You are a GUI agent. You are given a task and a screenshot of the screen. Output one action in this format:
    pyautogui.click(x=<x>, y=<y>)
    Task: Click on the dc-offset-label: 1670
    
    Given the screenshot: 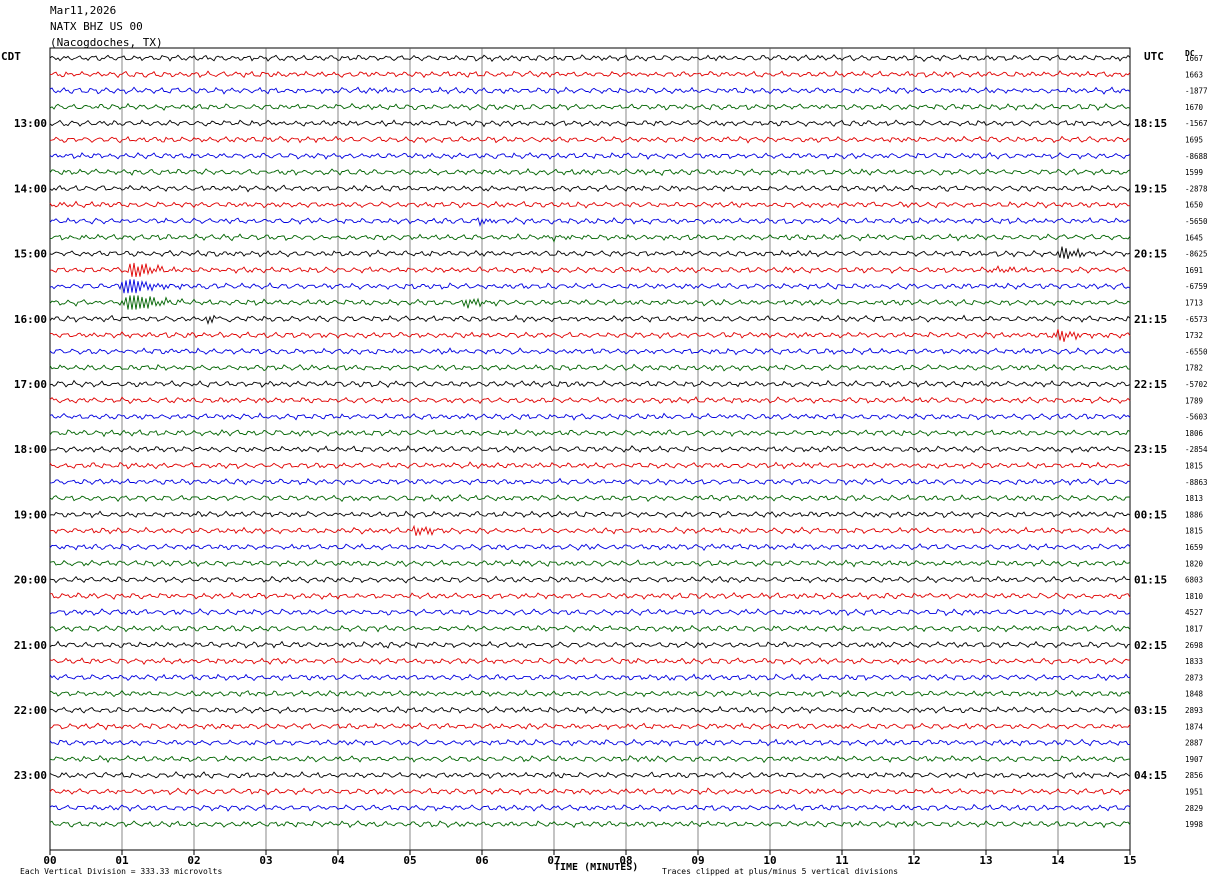 What is the action you would take?
    pyautogui.click(x=1194, y=107)
    